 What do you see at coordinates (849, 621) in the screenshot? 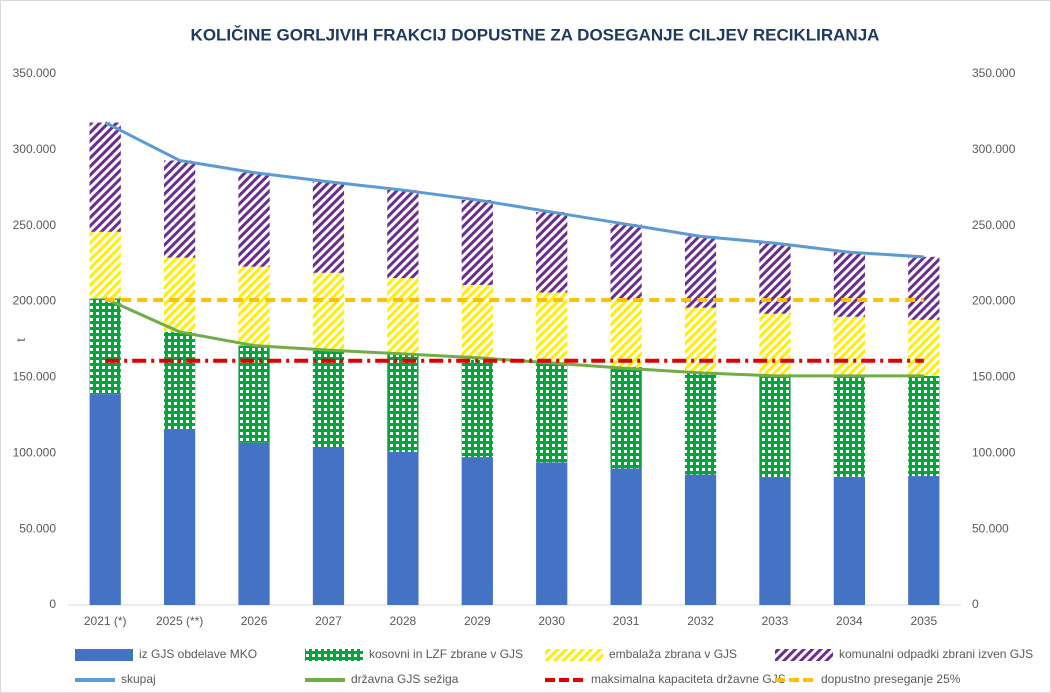
I see `x-tick-label: 2034` at bounding box center [849, 621].